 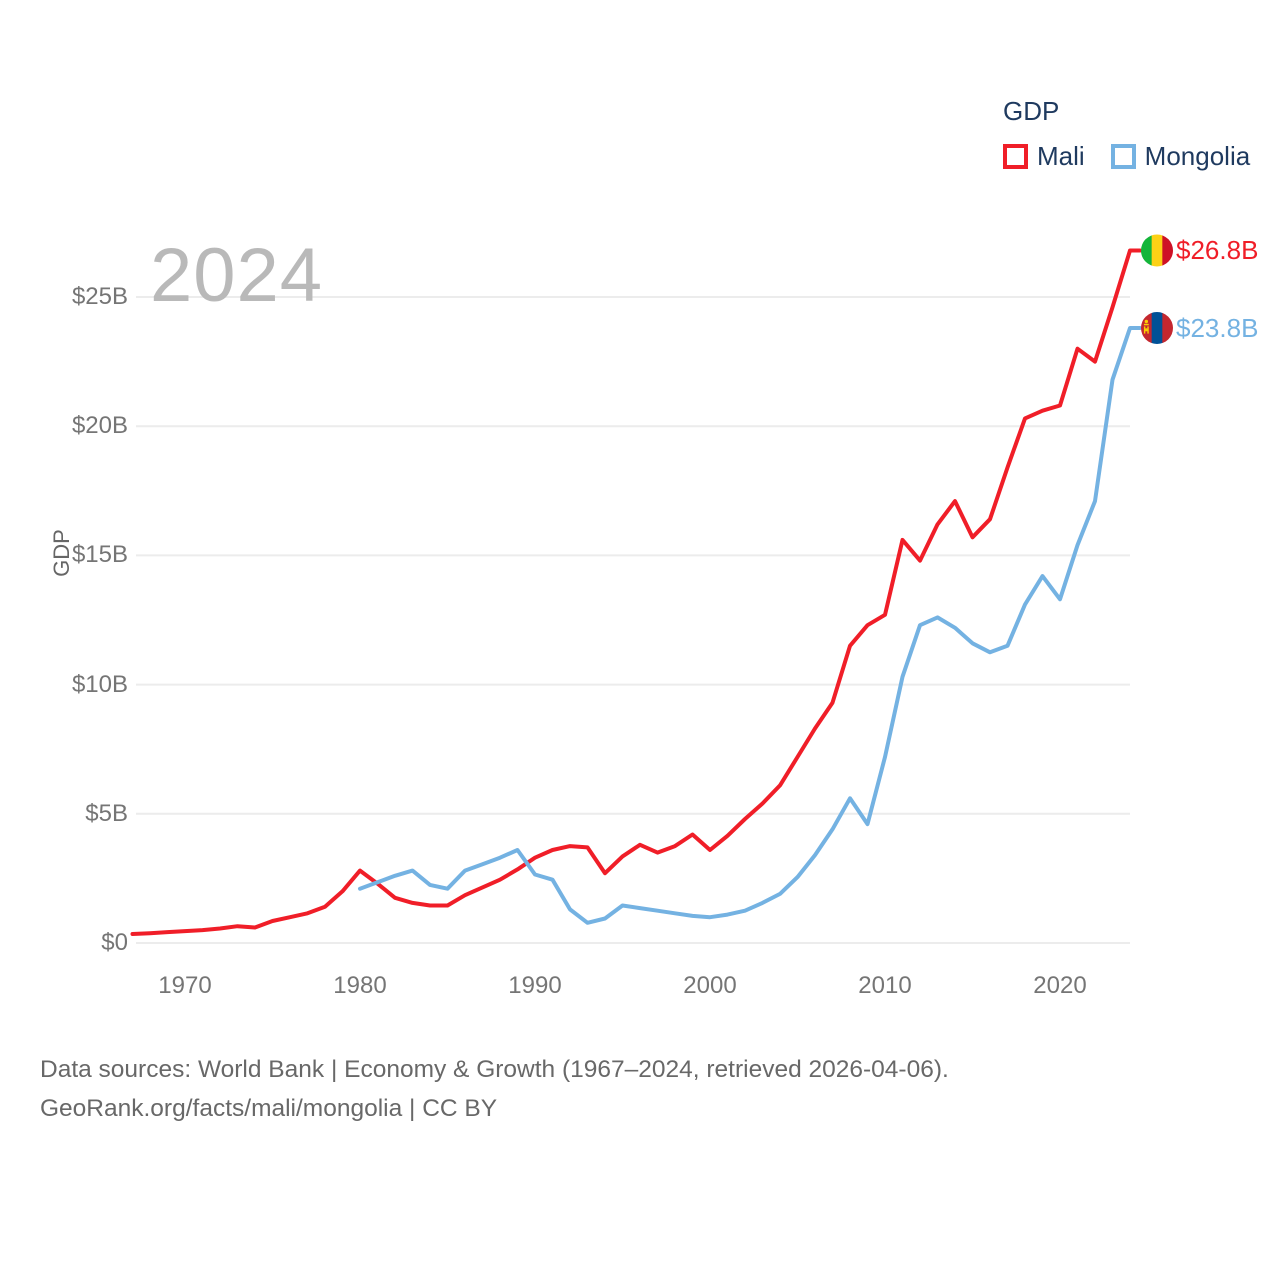 What do you see at coordinates (535, 985) in the screenshot?
I see `x-tick-label: 1990` at bounding box center [535, 985].